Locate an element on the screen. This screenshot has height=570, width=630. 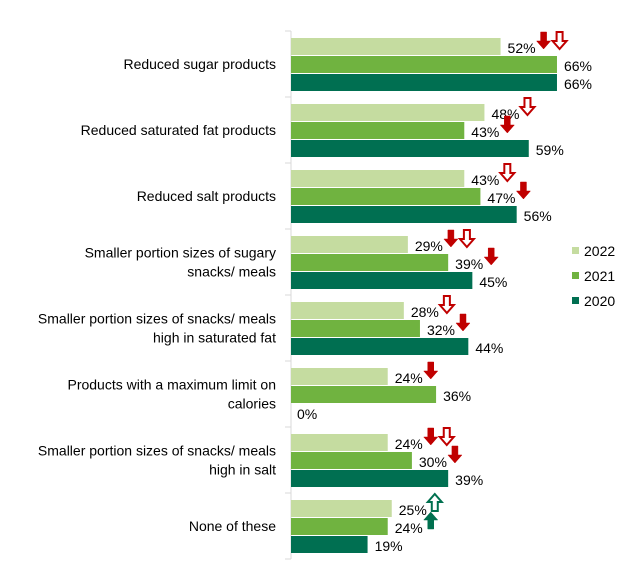
data-label: 32% is located at coordinates (441, 330).